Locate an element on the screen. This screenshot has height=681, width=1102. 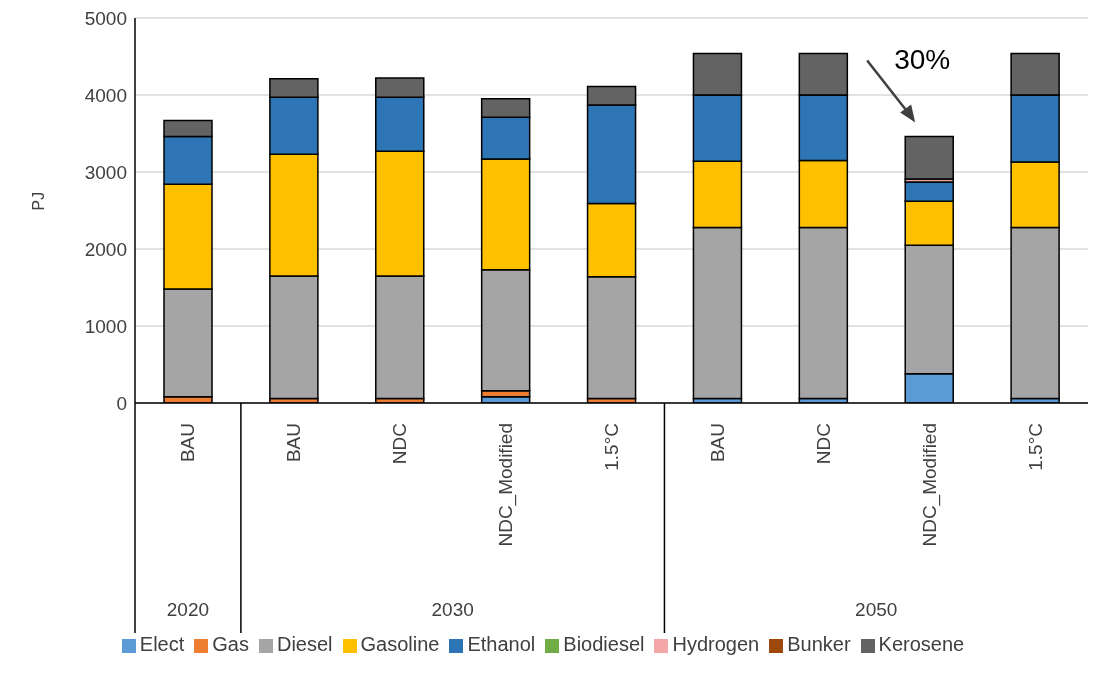
text: 2030 is located at coordinates (452, 609).